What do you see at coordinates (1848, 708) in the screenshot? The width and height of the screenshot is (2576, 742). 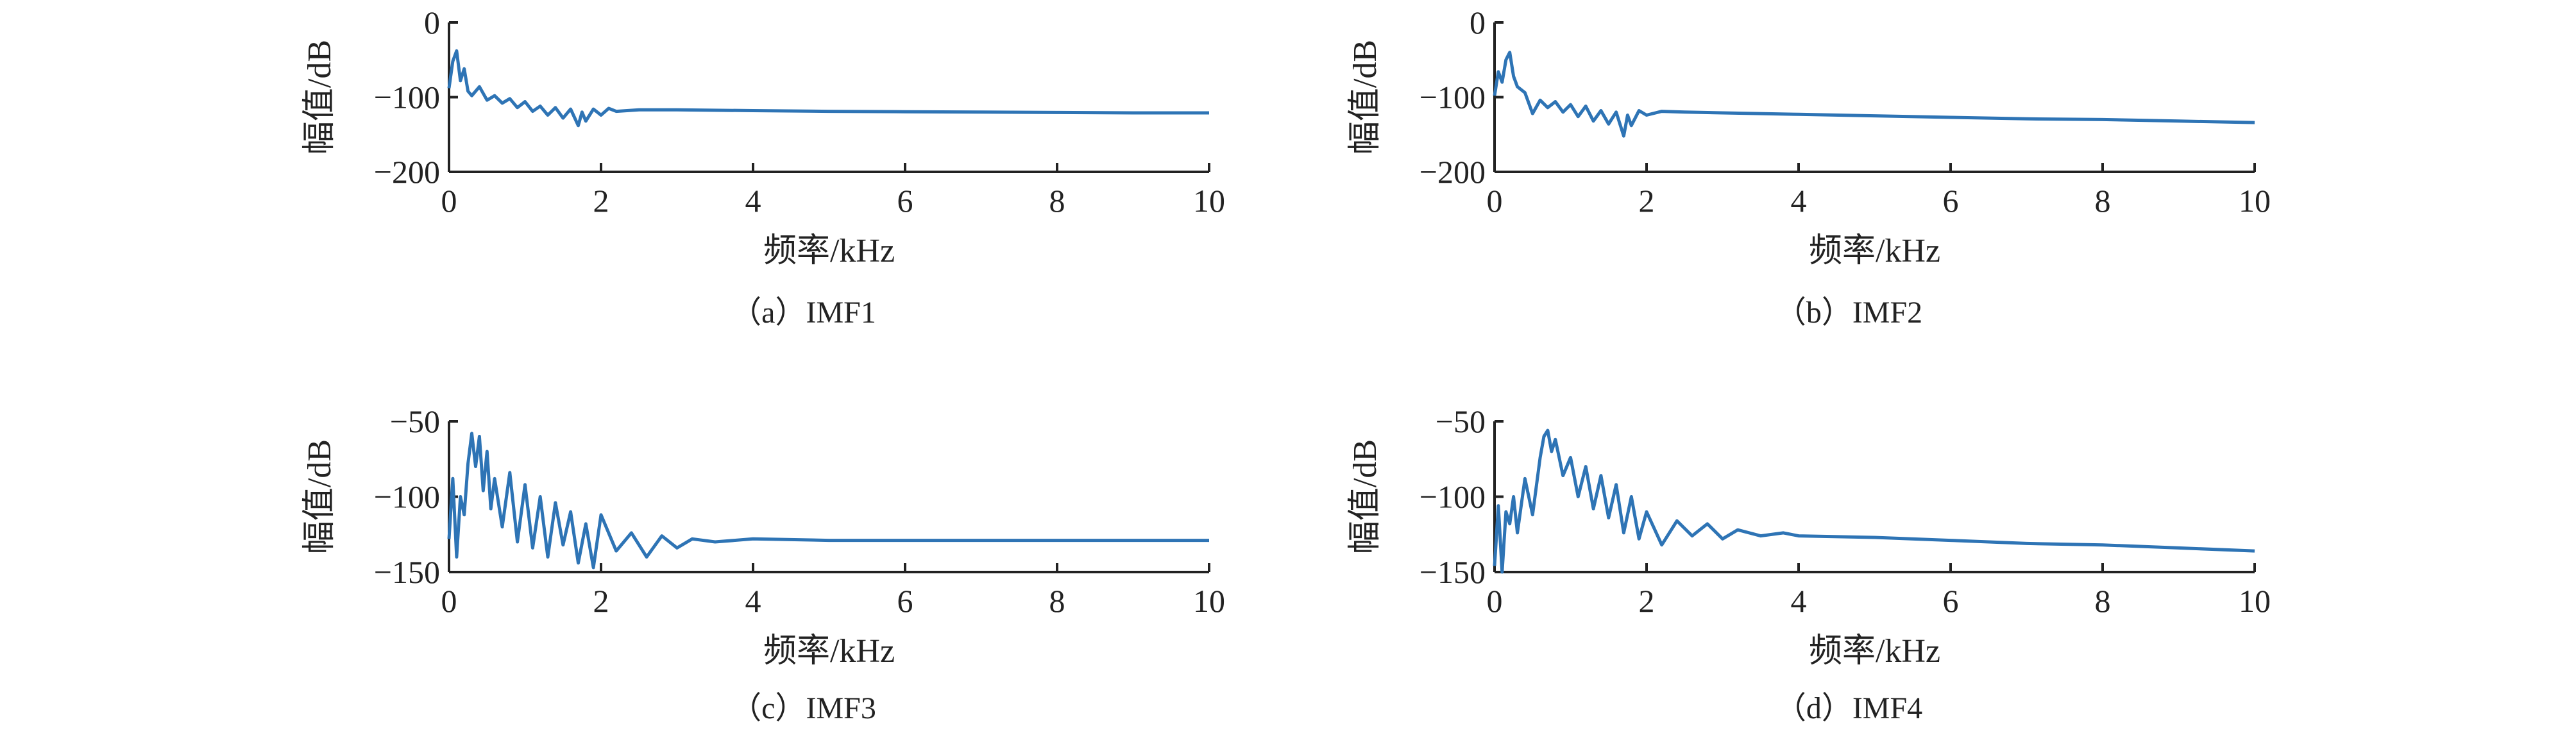 I see `subfigure-caption: （d）IMF4` at bounding box center [1848, 708].